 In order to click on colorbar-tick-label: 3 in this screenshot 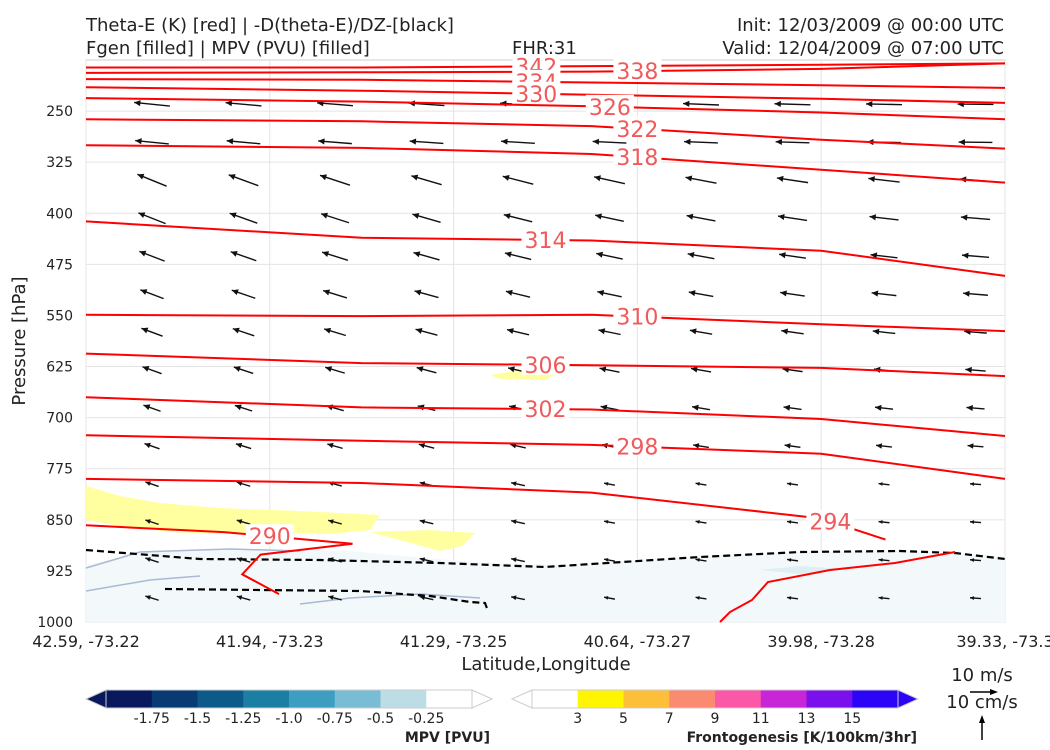, I will do `click(577, 719)`.